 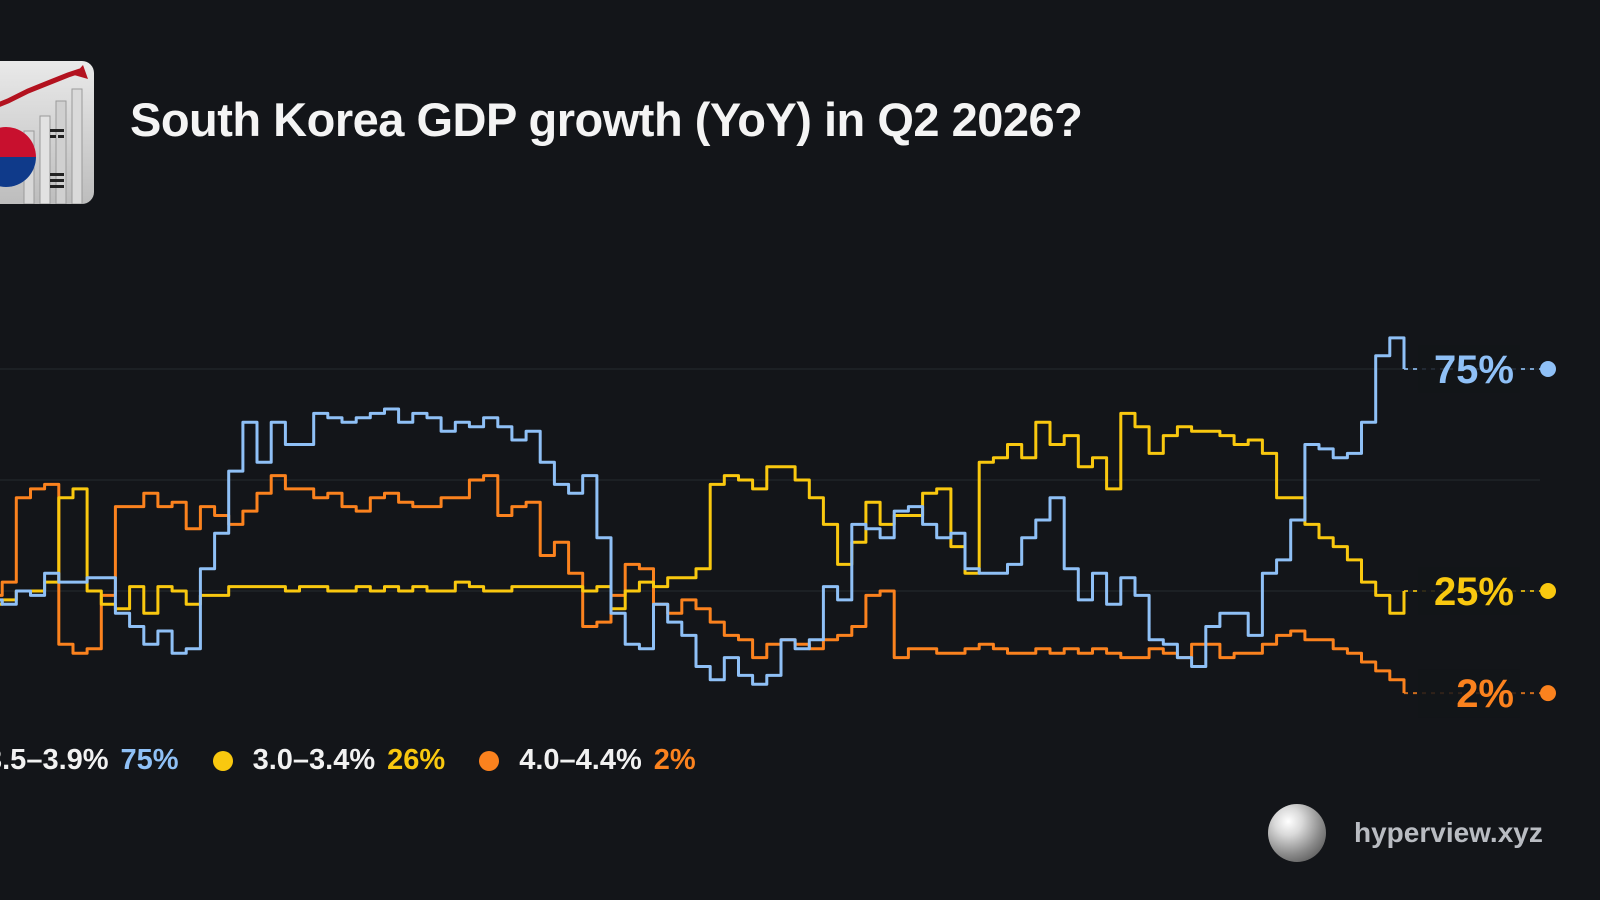 I want to click on legend-label: 4.0–4.4%, so click(x=580, y=760).